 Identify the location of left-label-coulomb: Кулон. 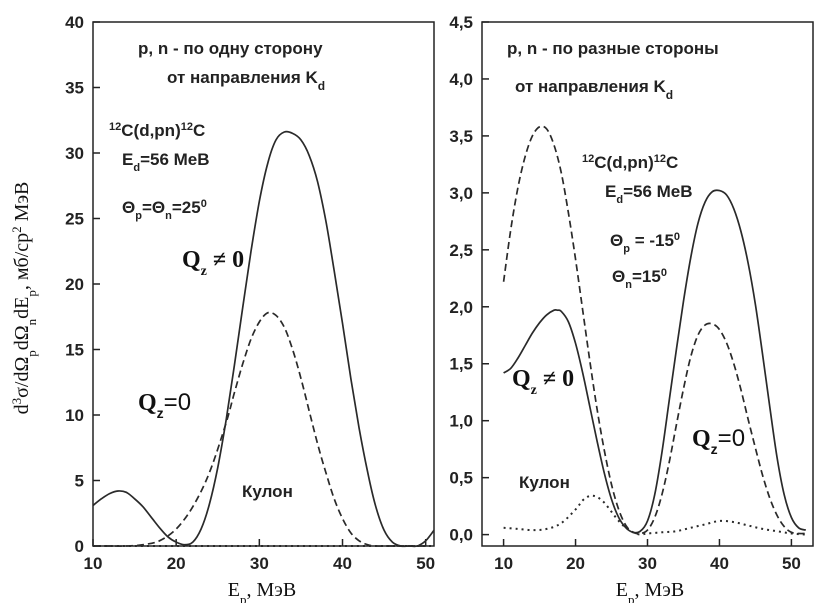
(267, 491).